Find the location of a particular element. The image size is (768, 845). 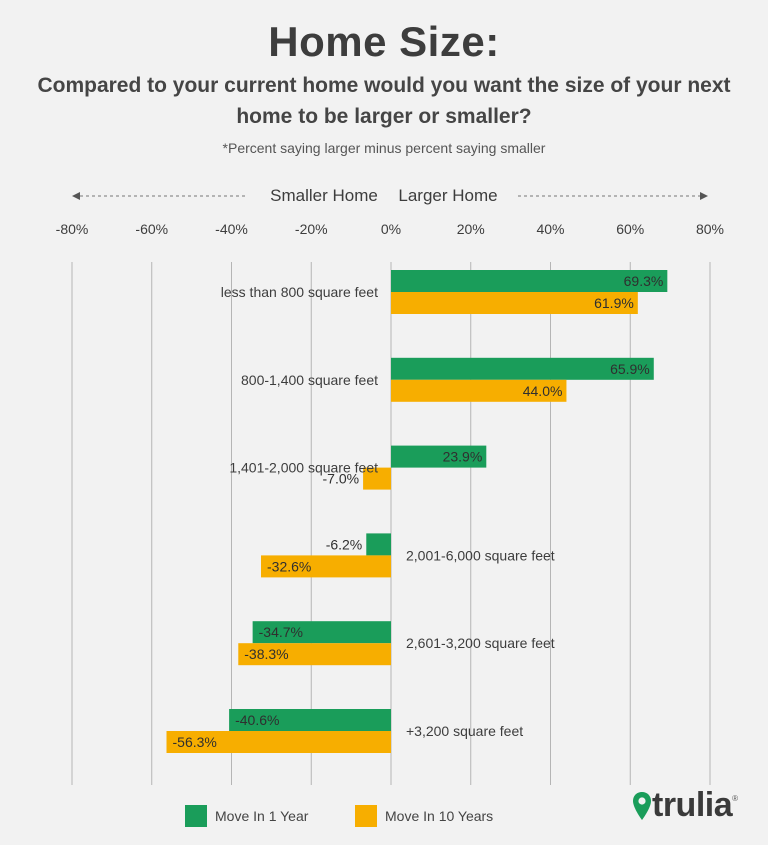

data-label: -38.3% is located at coordinates (266, 654).